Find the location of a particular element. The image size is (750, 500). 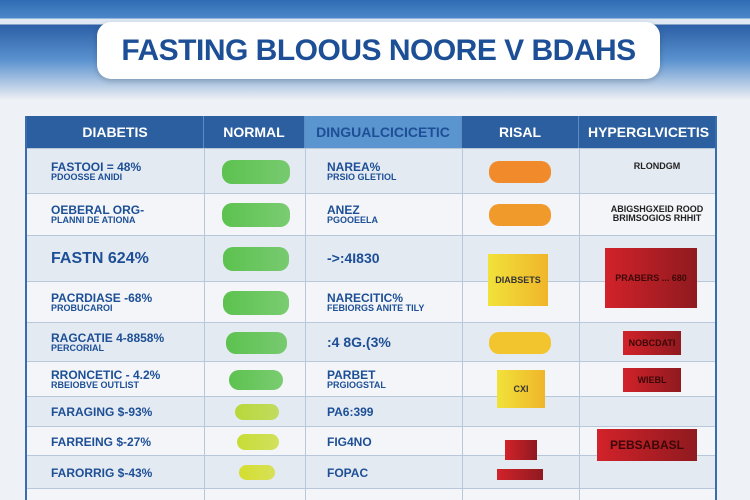

diabetes-cell: FARORRIG $-43% is located at coordinates (101, 473).